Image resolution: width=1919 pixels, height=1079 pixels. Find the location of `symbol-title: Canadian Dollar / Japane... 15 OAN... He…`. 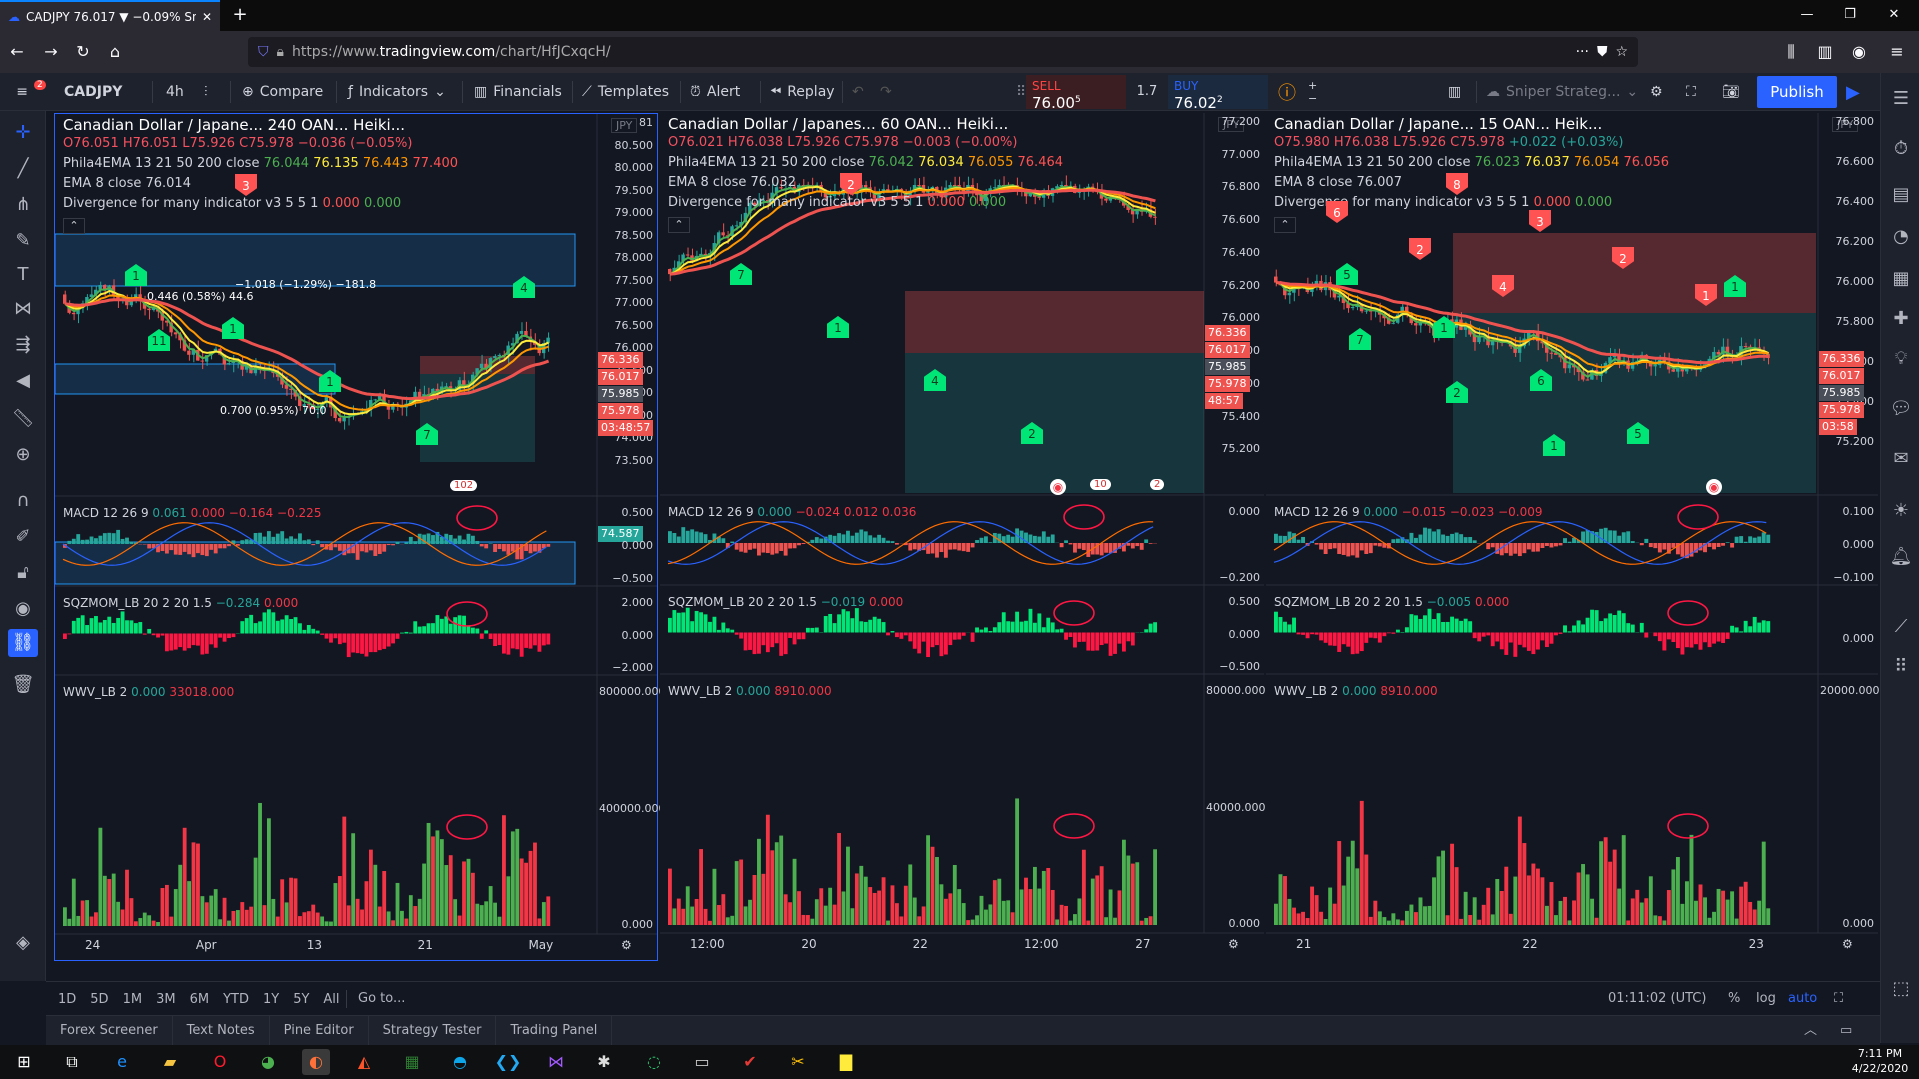

symbol-title: Canadian Dollar / Japane... 15 OAN... He… is located at coordinates (1438, 124).